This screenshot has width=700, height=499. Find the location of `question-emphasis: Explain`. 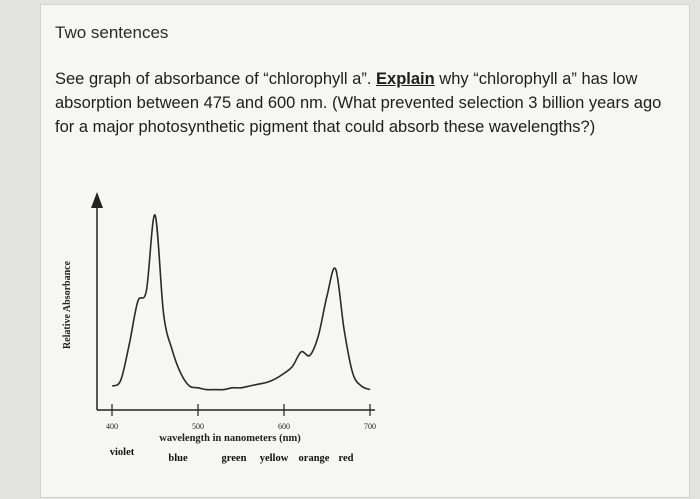

question-emphasis: Explain is located at coordinates (405, 79).